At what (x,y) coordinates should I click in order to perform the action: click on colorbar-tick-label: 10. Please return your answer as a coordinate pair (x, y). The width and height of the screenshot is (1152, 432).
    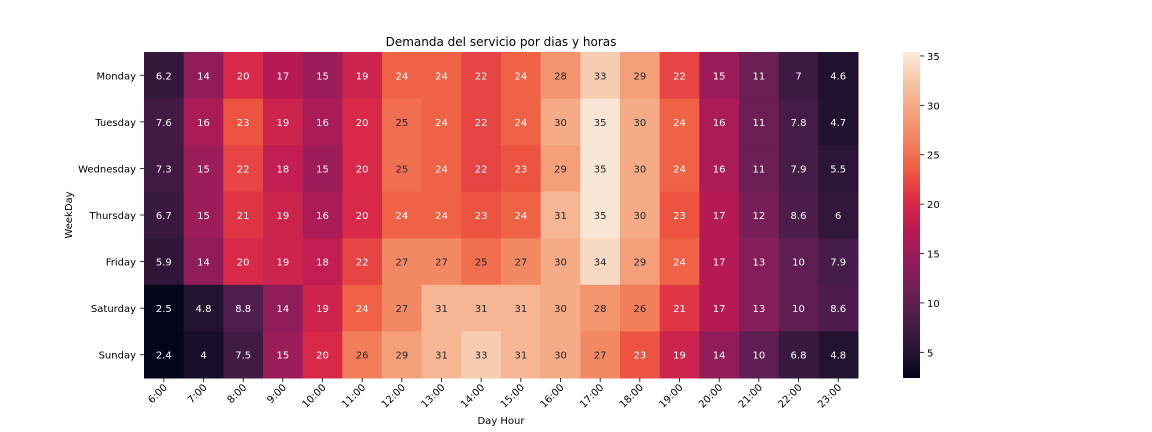
    Looking at the image, I should click on (933, 304).